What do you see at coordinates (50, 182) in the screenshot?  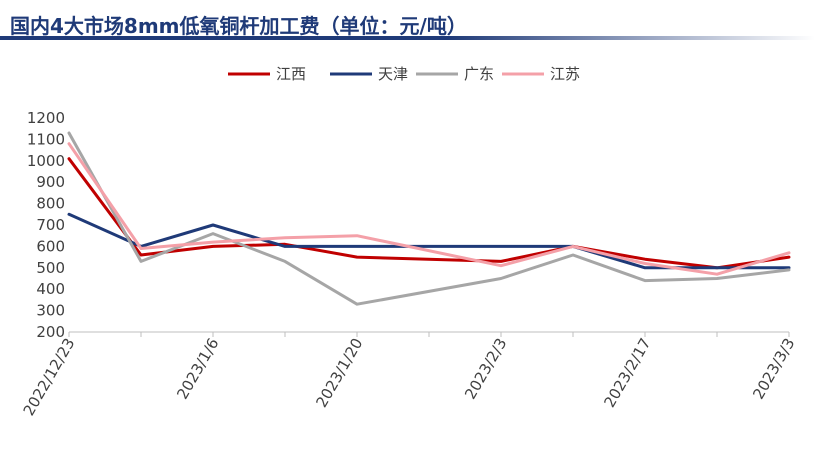 I see `y-tick-label: 900` at bounding box center [50, 182].